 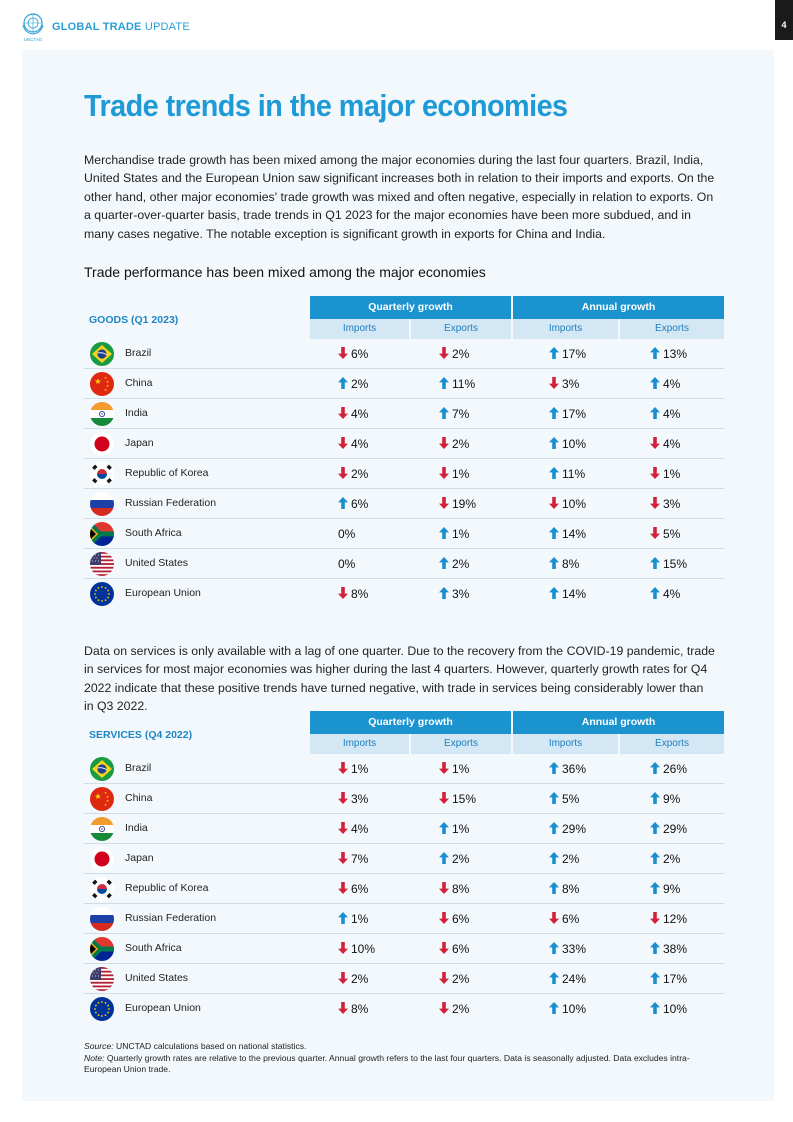 I want to click on q-imp-cell: 1%, so click(x=353, y=919).